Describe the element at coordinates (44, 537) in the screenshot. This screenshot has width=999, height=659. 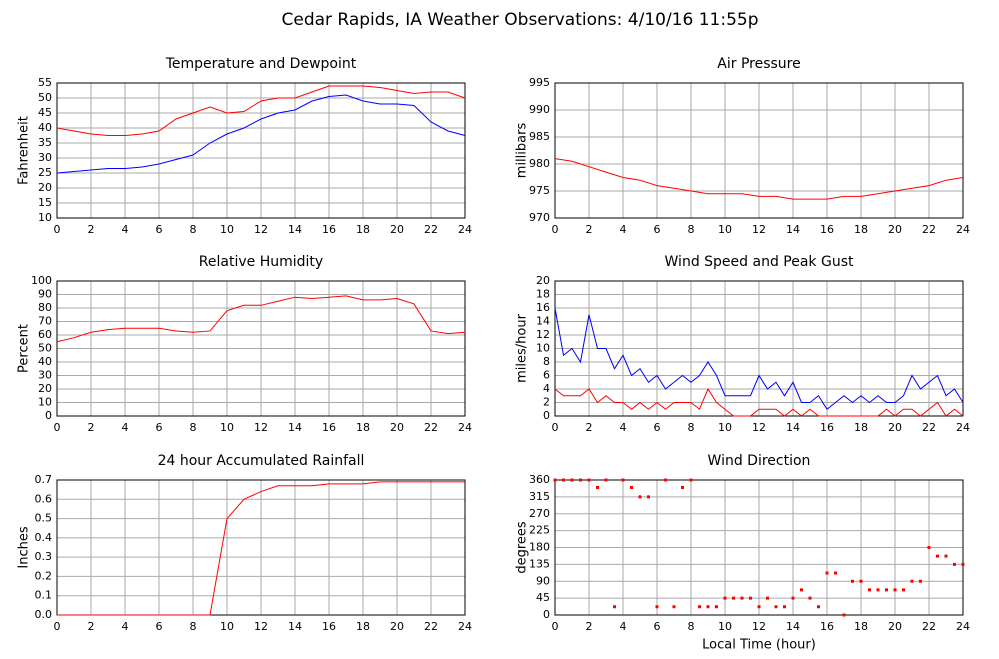
I see `y-tick-label: 0.4` at that location.